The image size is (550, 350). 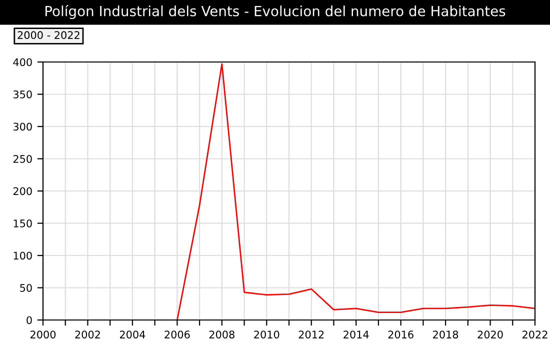 What do you see at coordinates (356, 334) in the screenshot?
I see `x-tick-label: 2014` at bounding box center [356, 334].